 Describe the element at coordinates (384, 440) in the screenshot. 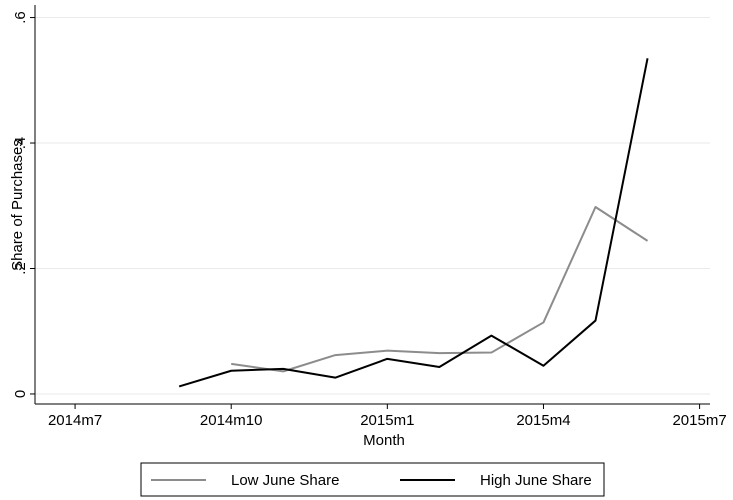

I see `x-axis-label: Month` at that location.